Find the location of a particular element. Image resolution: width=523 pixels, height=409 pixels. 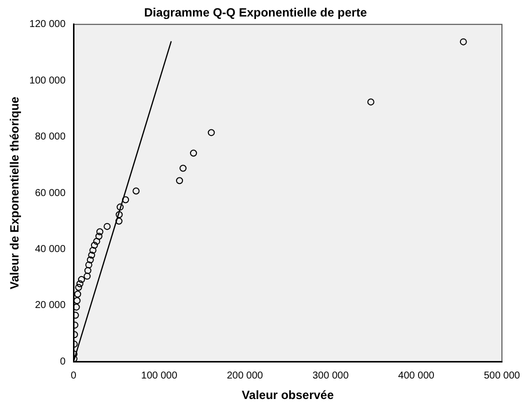

y-tick-label: 60 000 is located at coordinates (50, 193).